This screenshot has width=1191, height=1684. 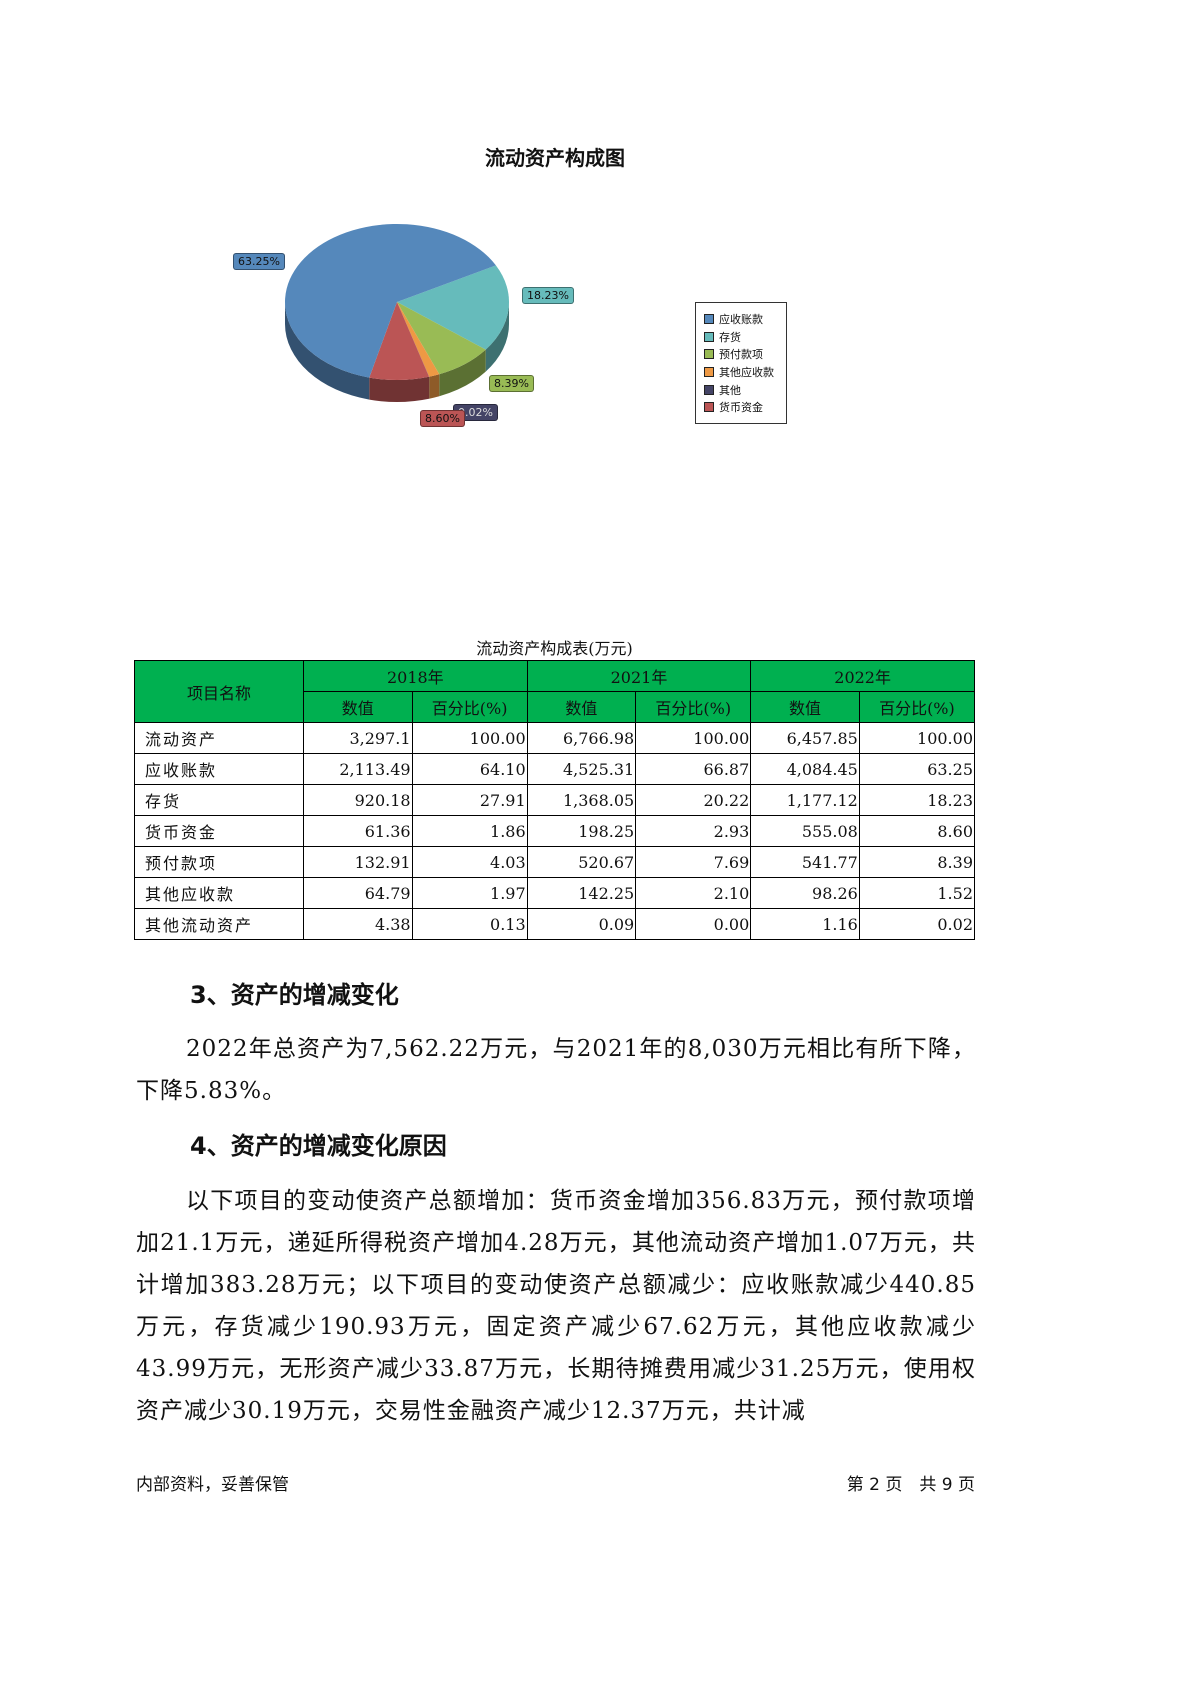 I want to click on cell-value: 20.22, so click(x=693, y=800).